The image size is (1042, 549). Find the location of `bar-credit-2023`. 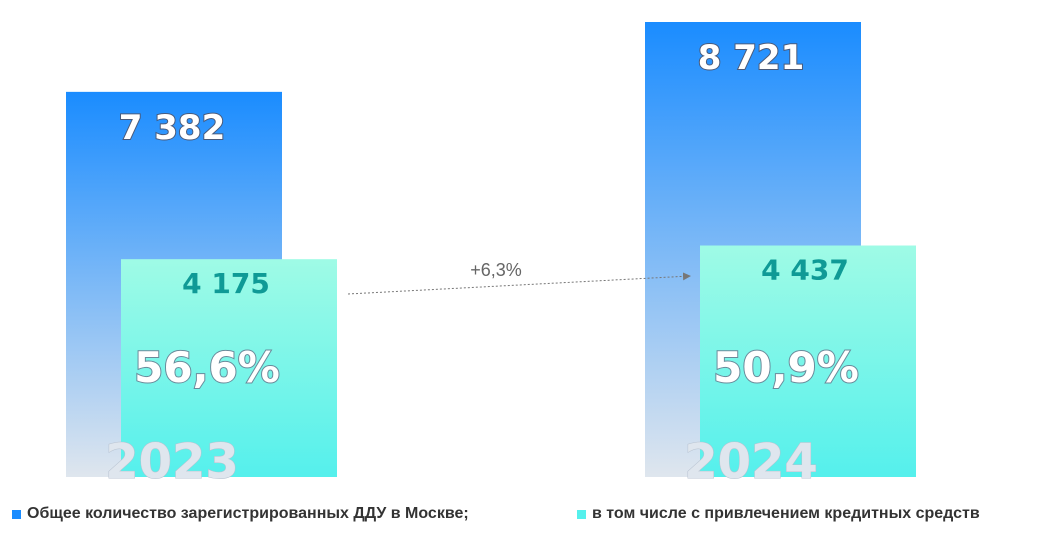

bar-credit-2023 is located at coordinates (229, 368).